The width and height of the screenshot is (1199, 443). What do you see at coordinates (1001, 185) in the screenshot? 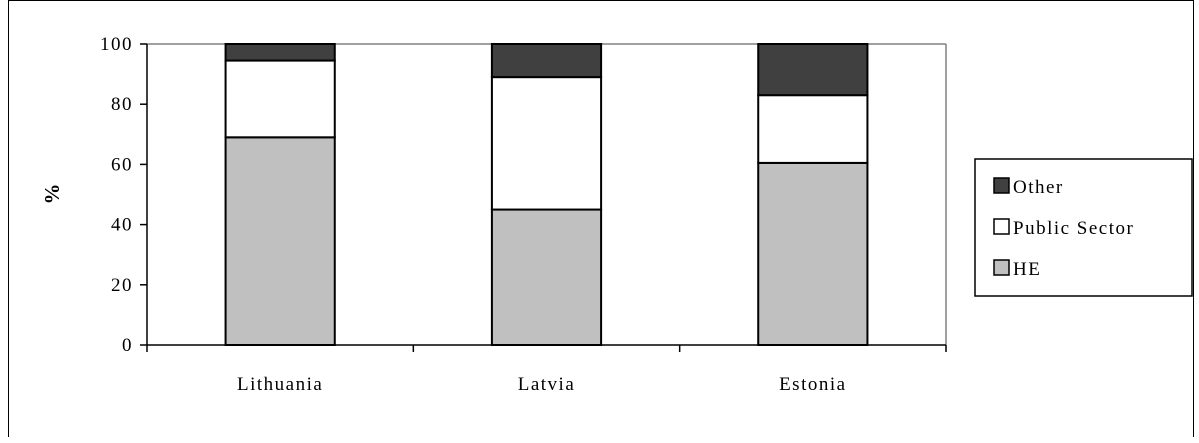
I see `legend-swatch-other` at bounding box center [1001, 185].